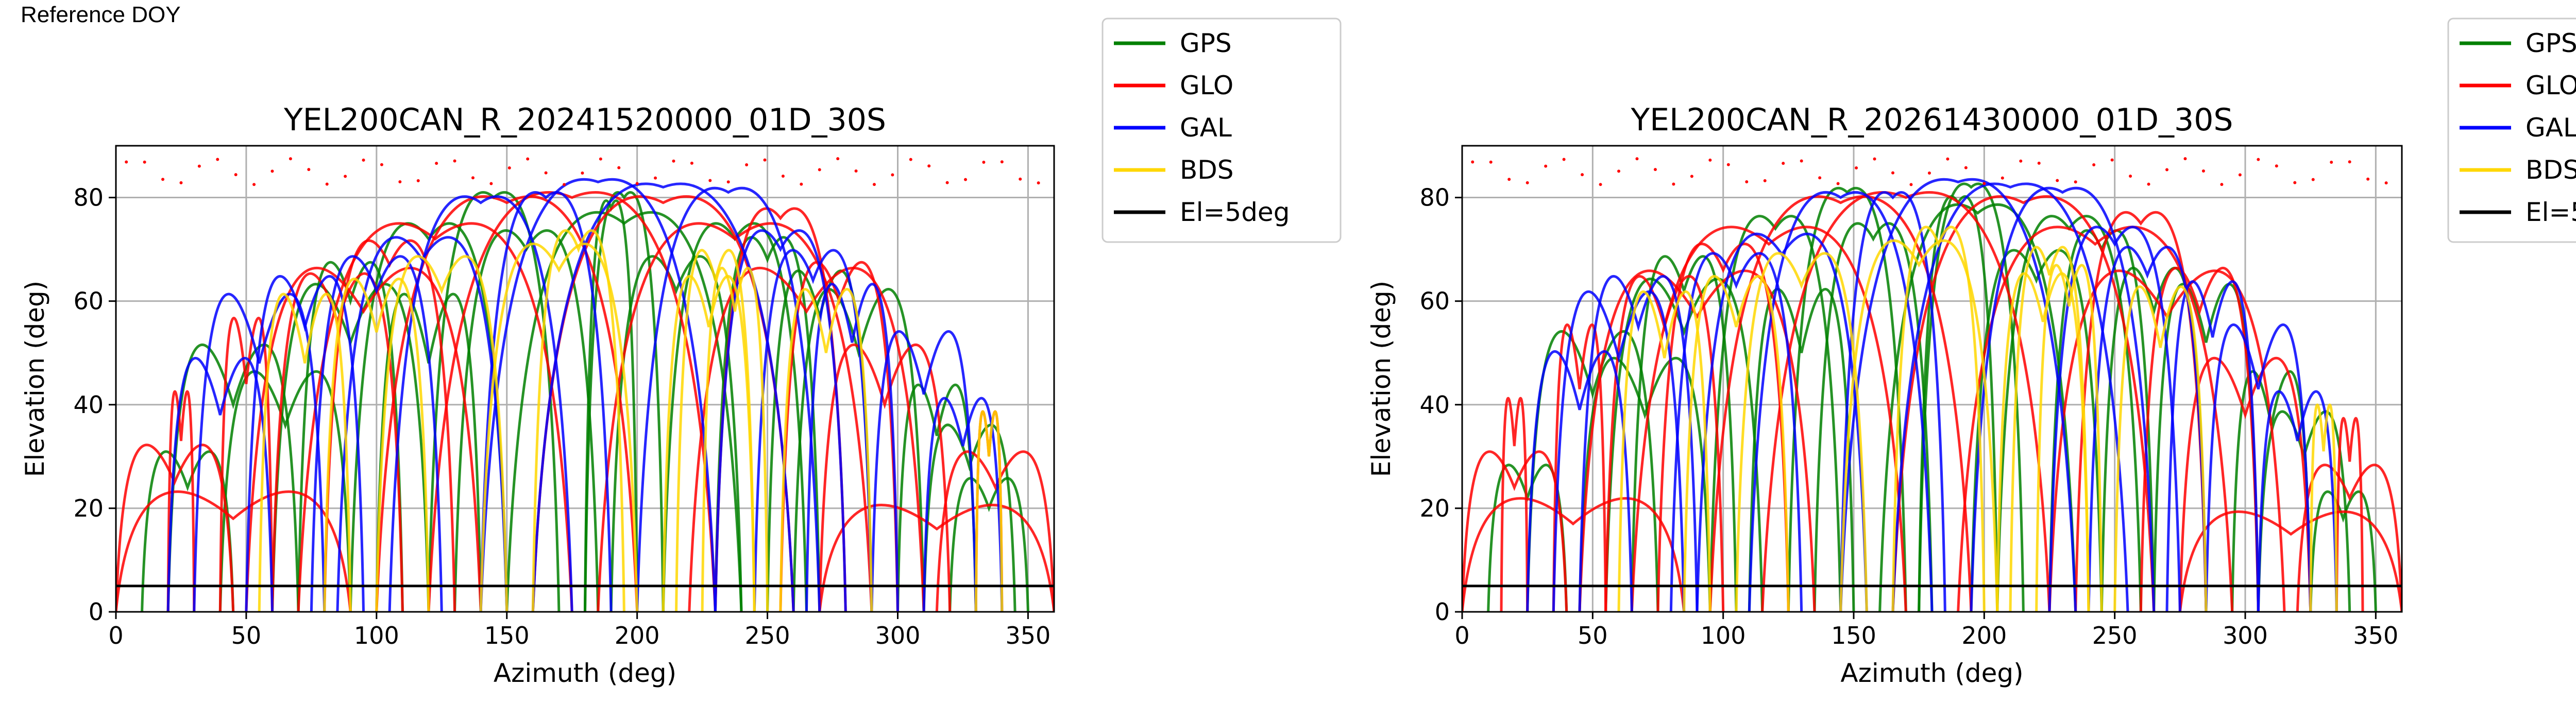  Describe the element at coordinates (35, 379) in the screenshot. I see `y-axis-label: Elevation (deg)` at that location.